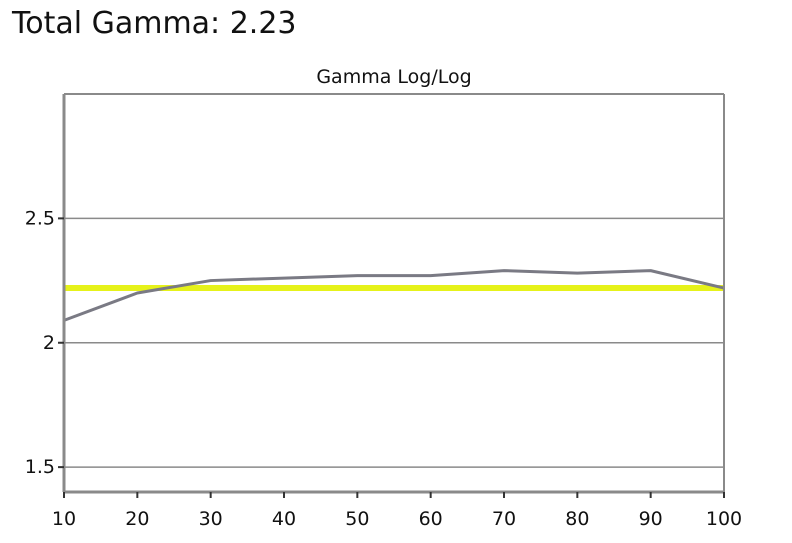  Describe the element at coordinates (397, 511) in the screenshot. I see `x-axis-ticks: 10 20 30 40 50 60 70 80 90 100` at that location.